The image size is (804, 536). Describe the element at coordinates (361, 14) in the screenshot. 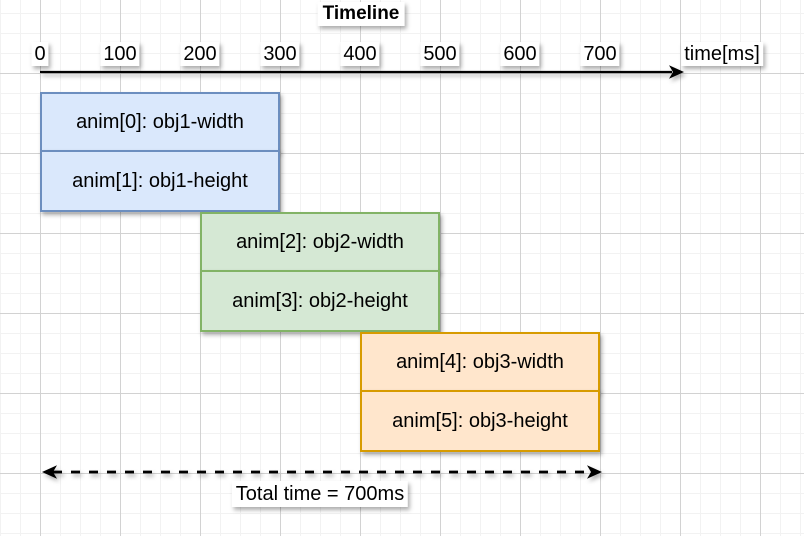

I see `diagram-title: Timeline` at that location.